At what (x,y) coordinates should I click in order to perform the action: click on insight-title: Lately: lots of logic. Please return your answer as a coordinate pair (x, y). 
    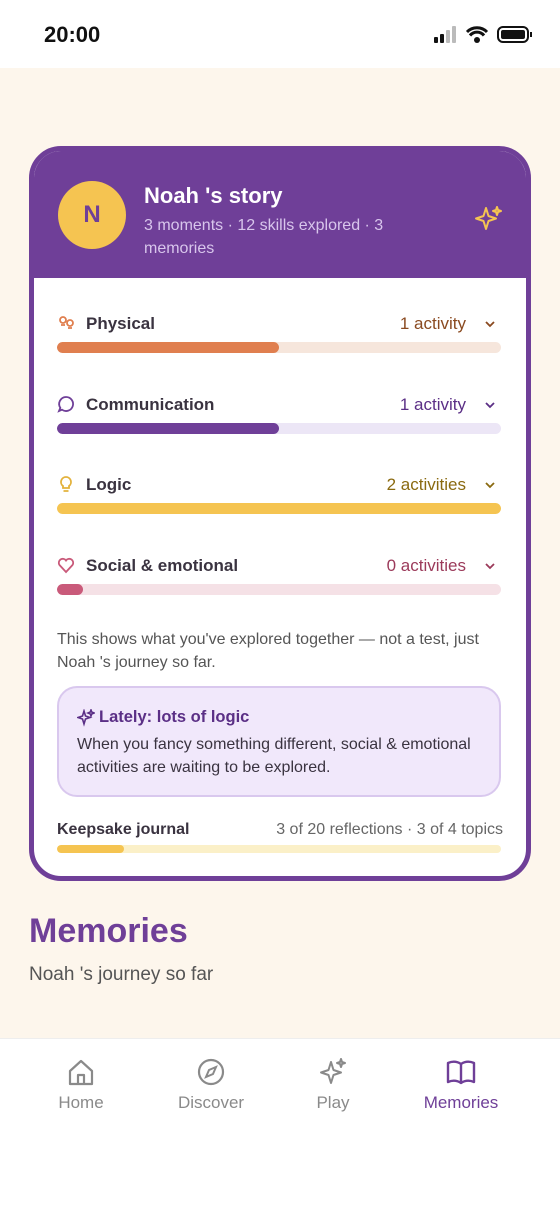
    Looking at the image, I should click on (174, 717).